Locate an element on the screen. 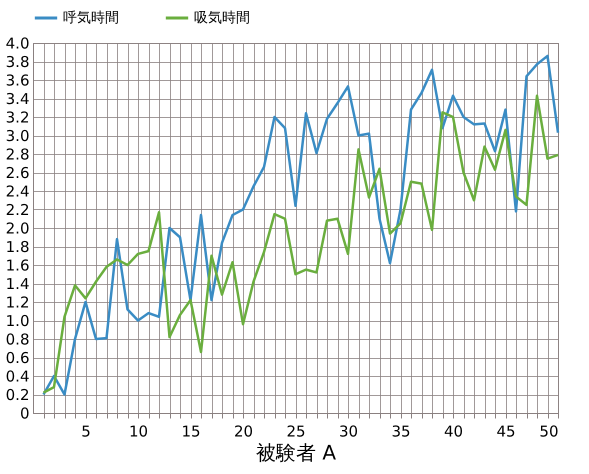  y-tick-label: 2.2 is located at coordinates (18, 210).